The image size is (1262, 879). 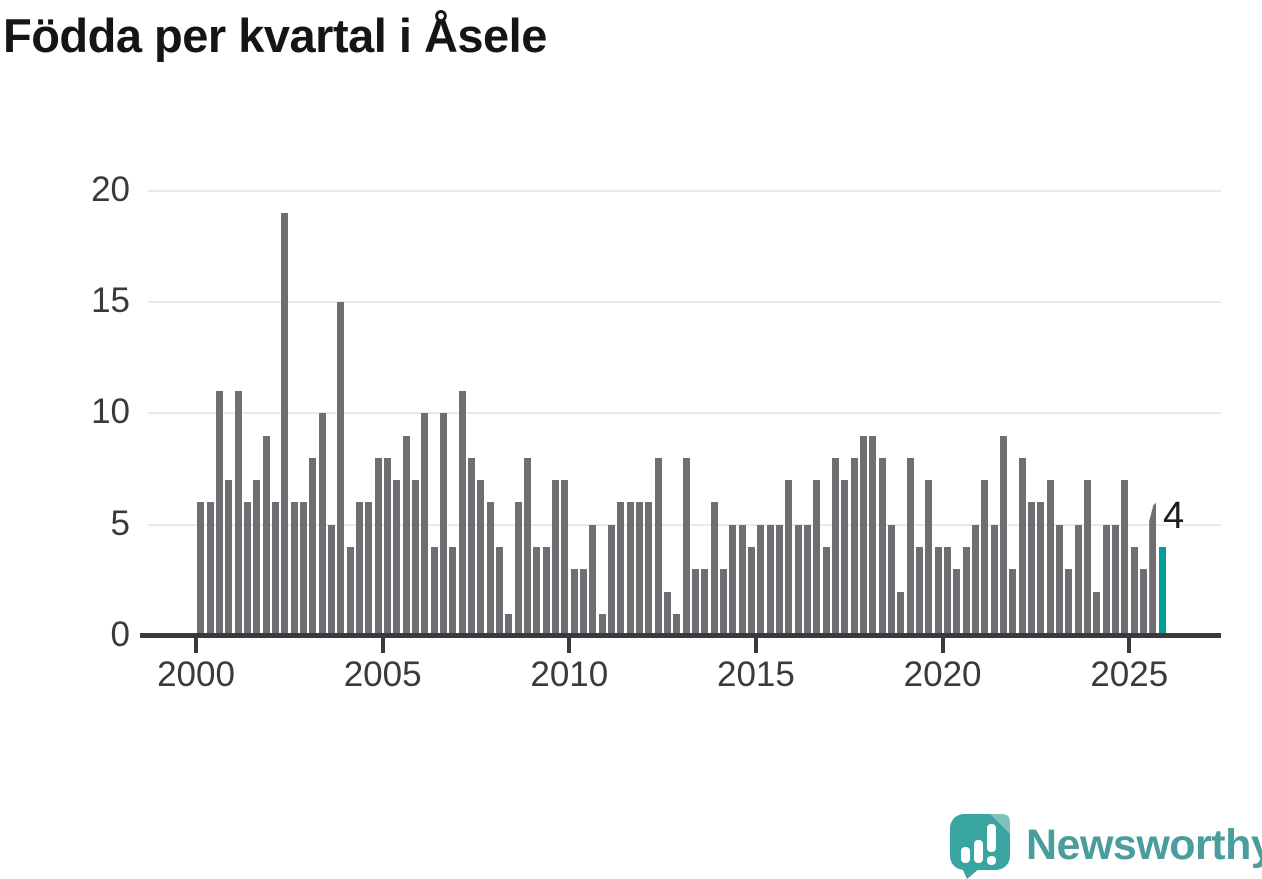 I want to click on bar-2009Q2, so click(x=546, y=591).